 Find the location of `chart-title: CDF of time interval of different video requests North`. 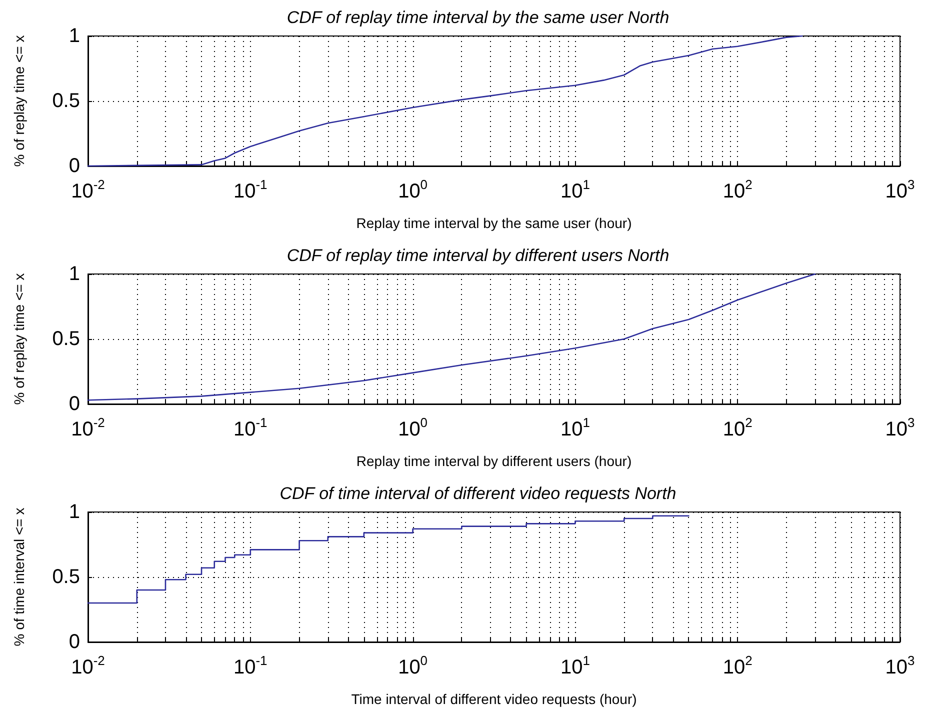

chart-title: CDF of time interval of different video requests North is located at coordinates (478, 493).